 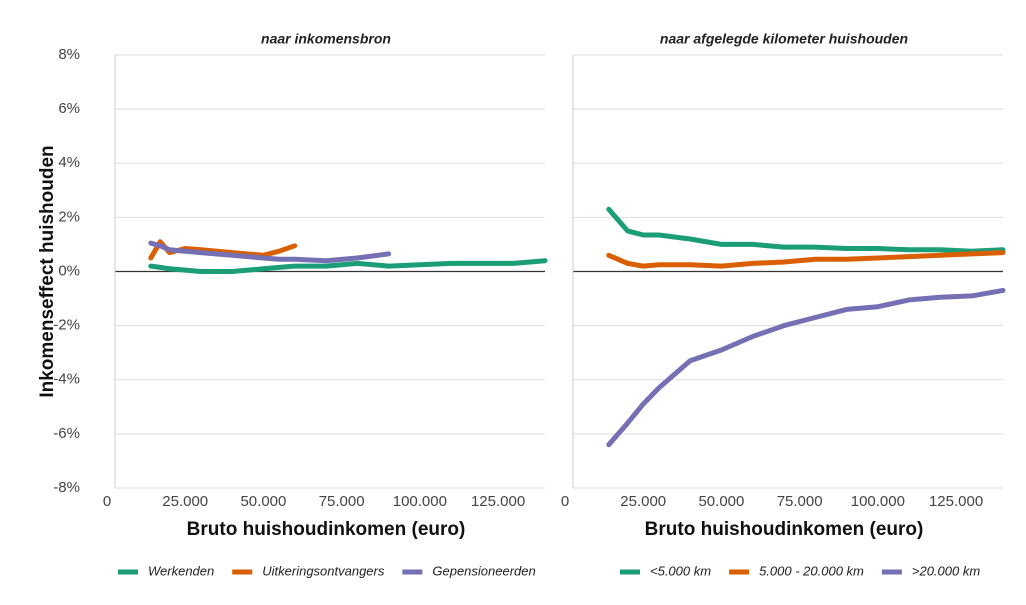 What do you see at coordinates (181, 570) in the screenshot?
I see `legend-label: Werkenden` at bounding box center [181, 570].